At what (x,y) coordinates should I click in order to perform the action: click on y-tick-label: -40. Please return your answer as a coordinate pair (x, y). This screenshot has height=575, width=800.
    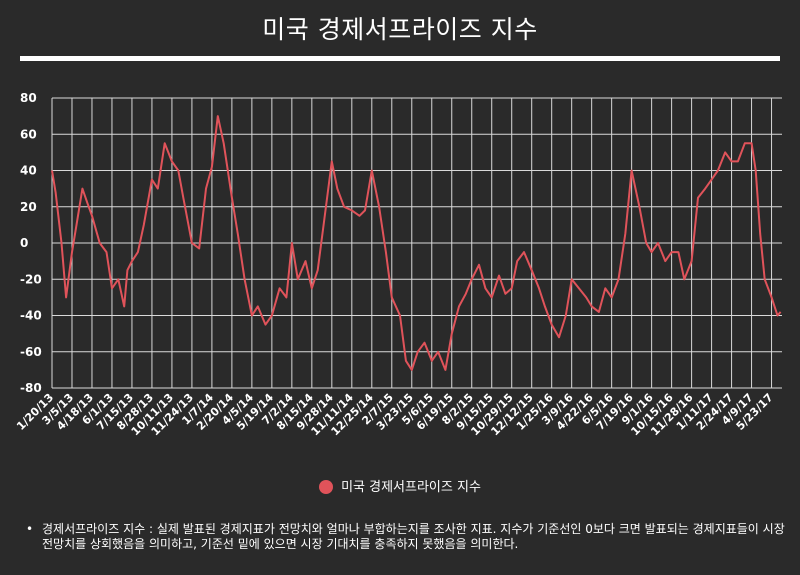
    Looking at the image, I should click on (31, 316).